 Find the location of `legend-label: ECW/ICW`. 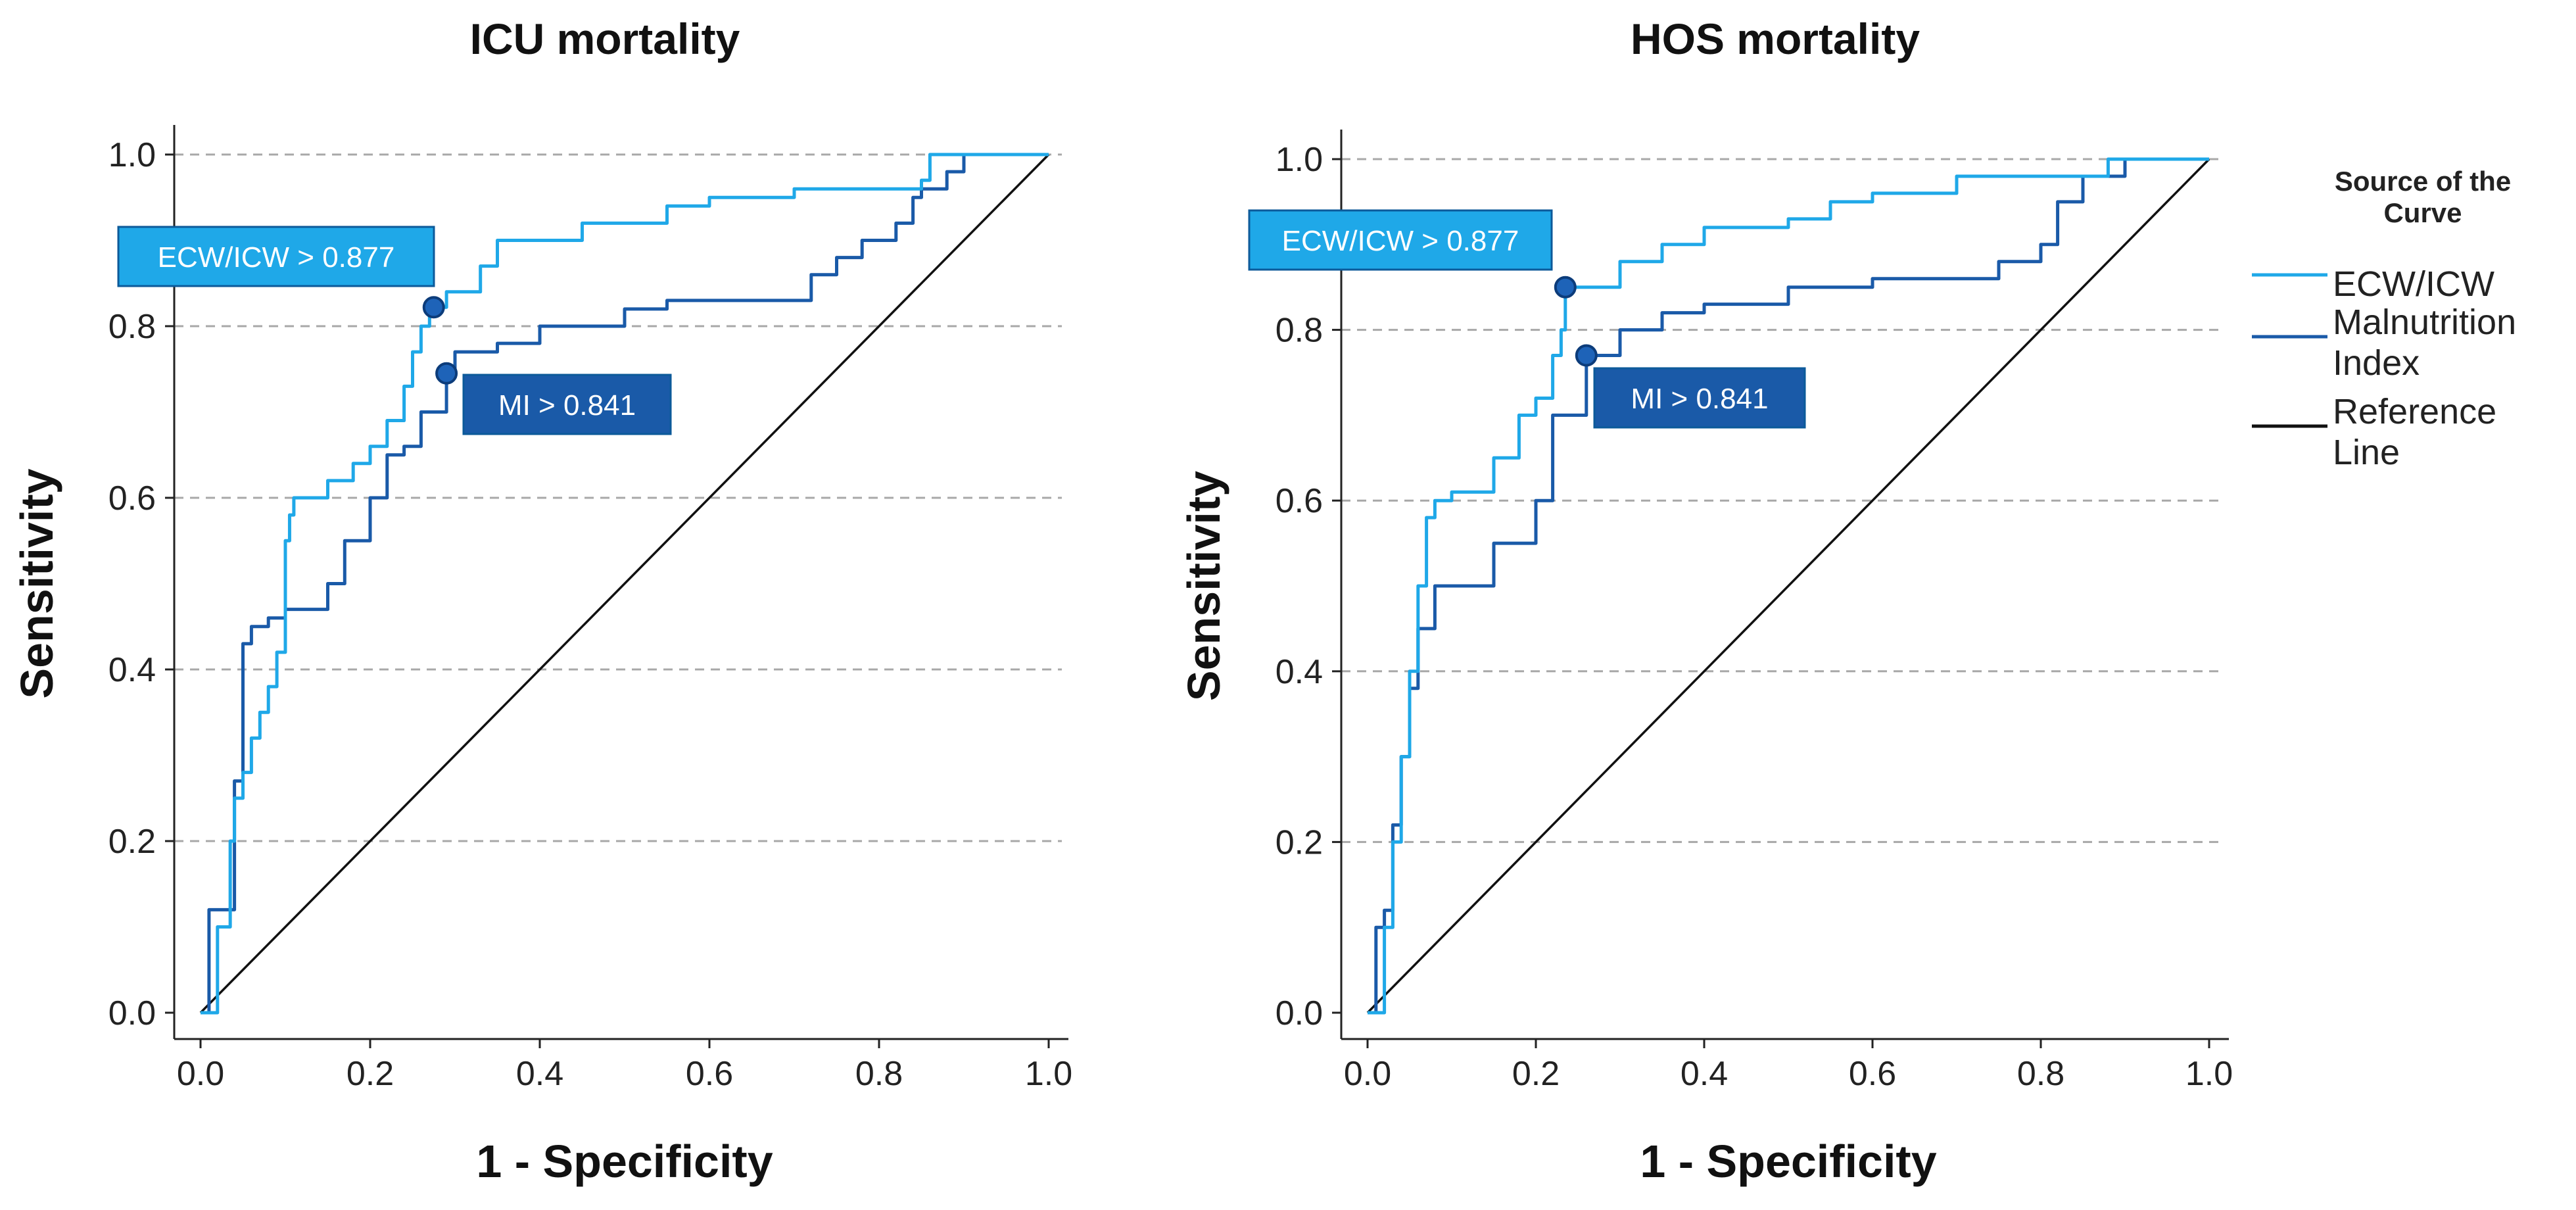

legend-label: ECW/ICW is located at coordinates (2414, 284).